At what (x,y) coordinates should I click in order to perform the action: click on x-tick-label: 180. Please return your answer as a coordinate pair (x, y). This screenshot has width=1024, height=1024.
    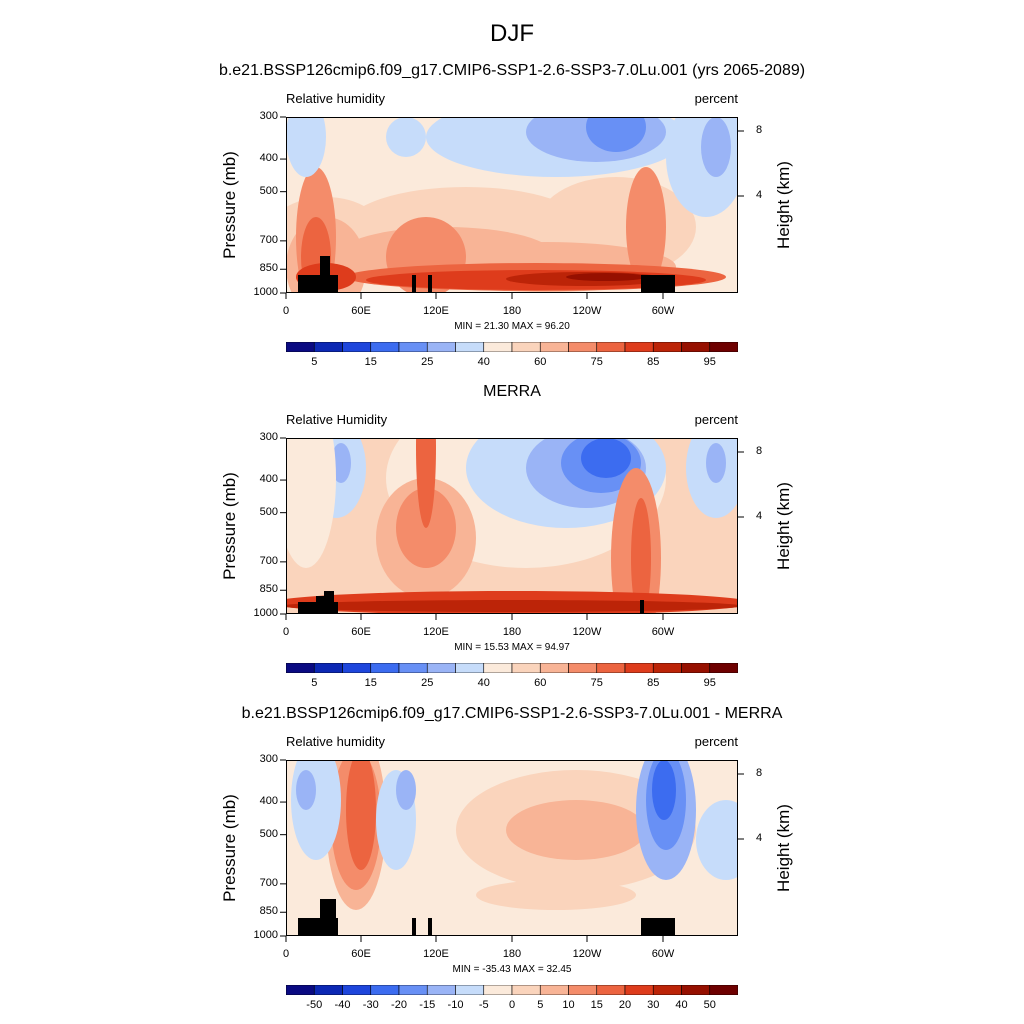
    Looking at the image, I should click on (512, 954).